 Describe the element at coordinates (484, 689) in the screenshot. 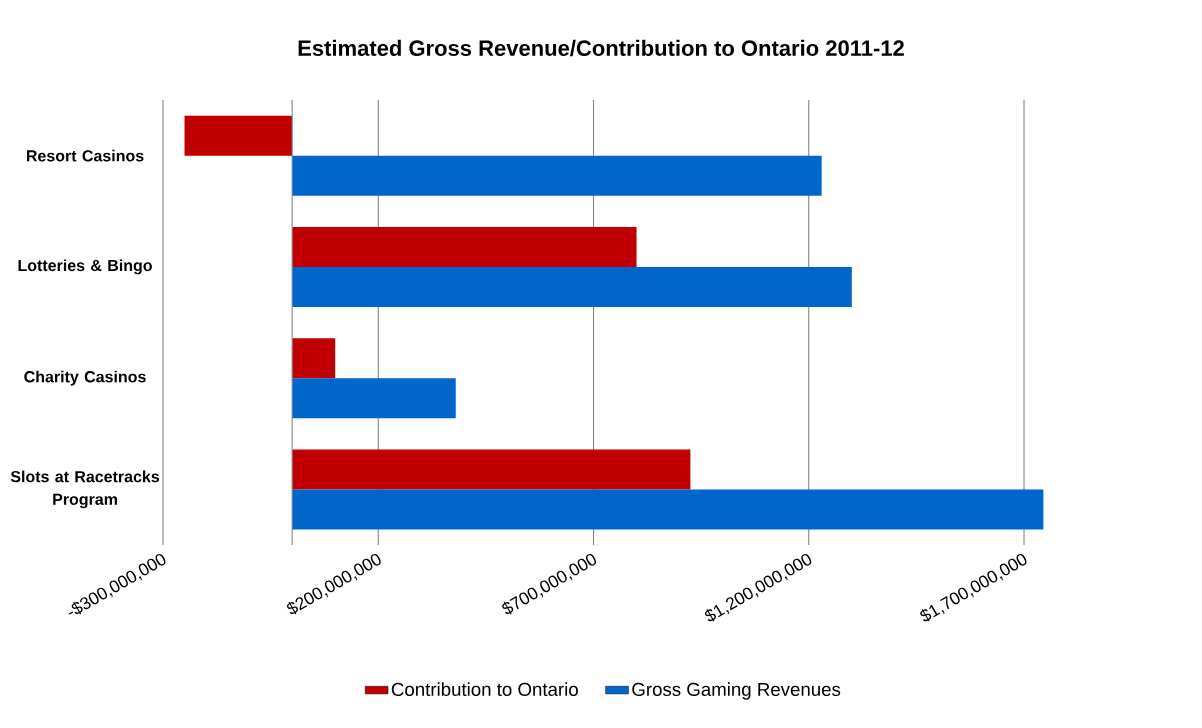

I see `legend-label: Contribution to Ontario` at that location.